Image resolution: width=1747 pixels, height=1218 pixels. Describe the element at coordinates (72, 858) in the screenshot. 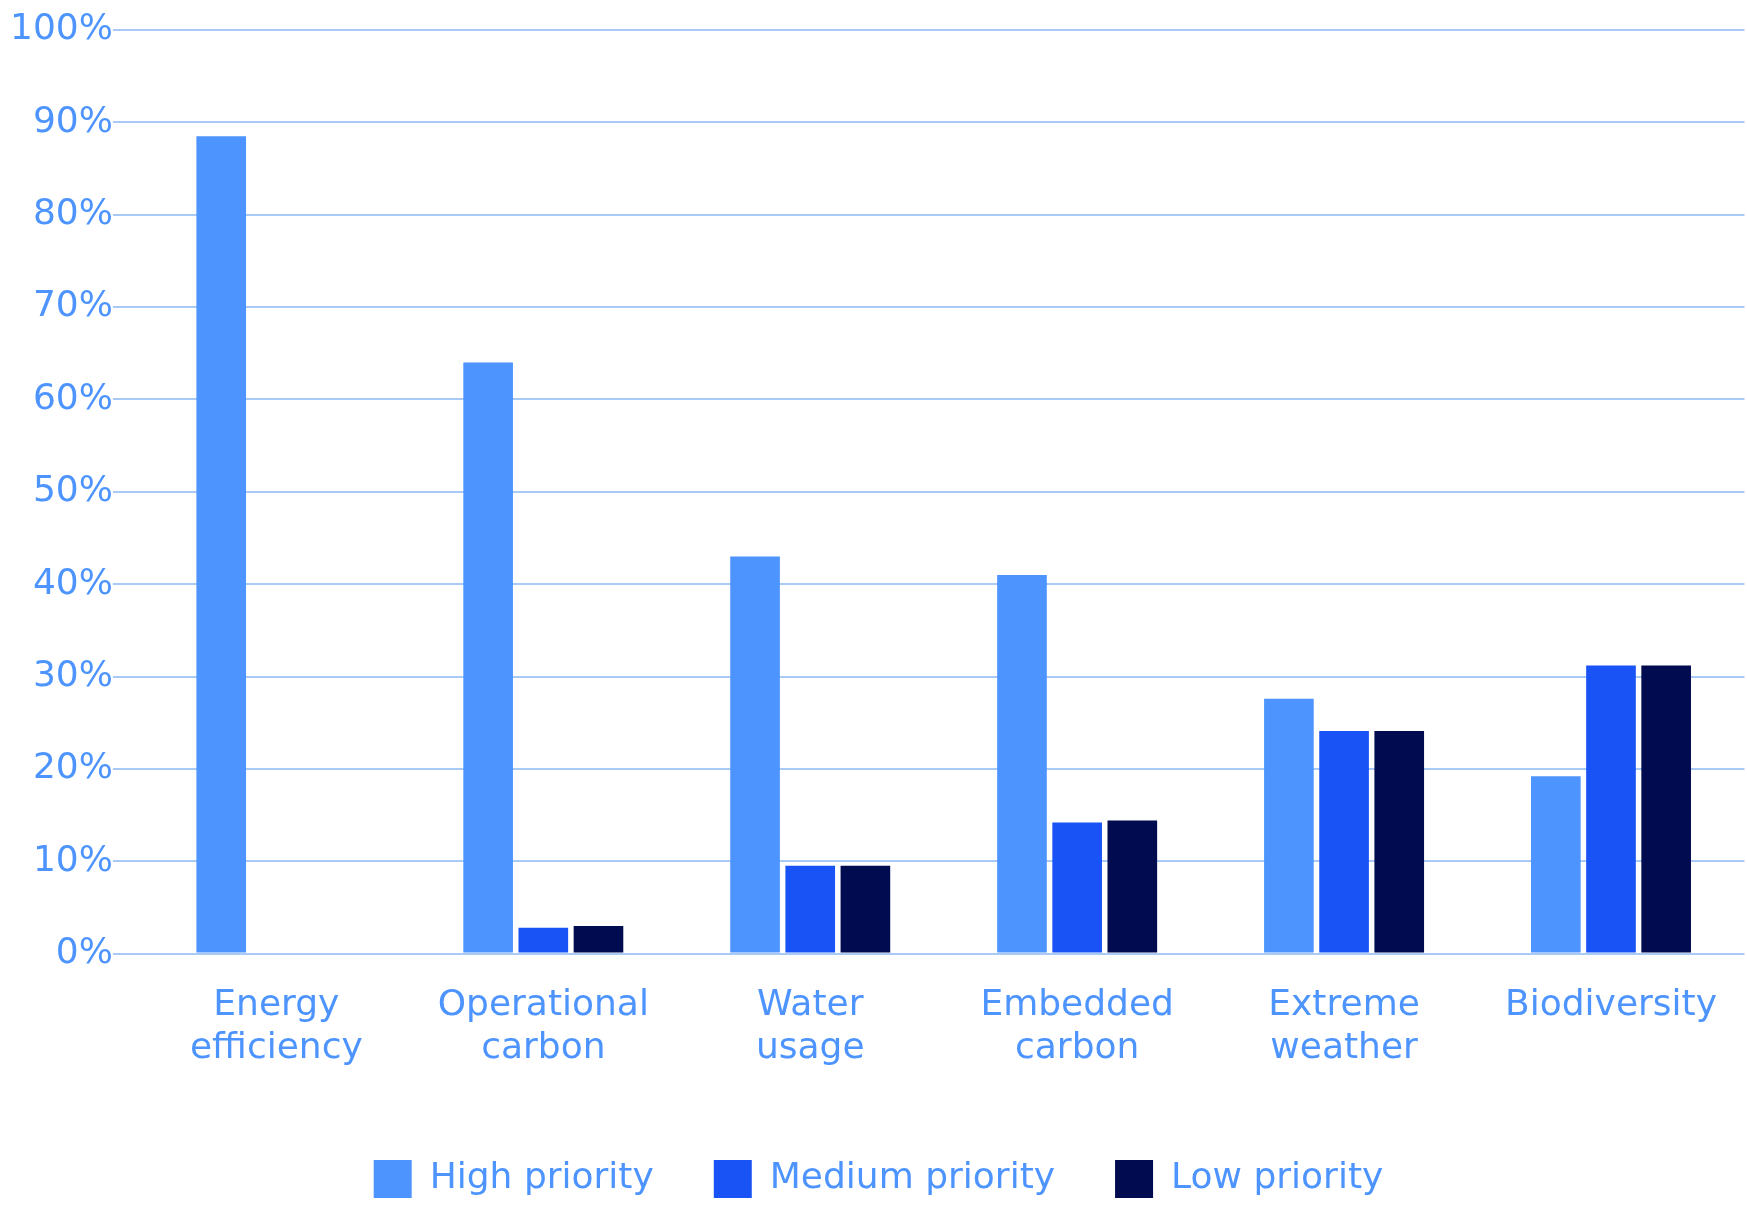

I see `y-tick-label: 10%` at that location.